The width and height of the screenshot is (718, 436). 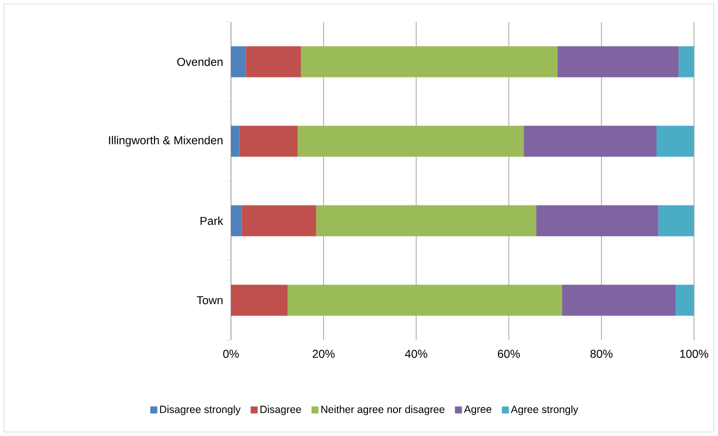 I want to click on y-tick-label: Town, so click(x=209, y=300).